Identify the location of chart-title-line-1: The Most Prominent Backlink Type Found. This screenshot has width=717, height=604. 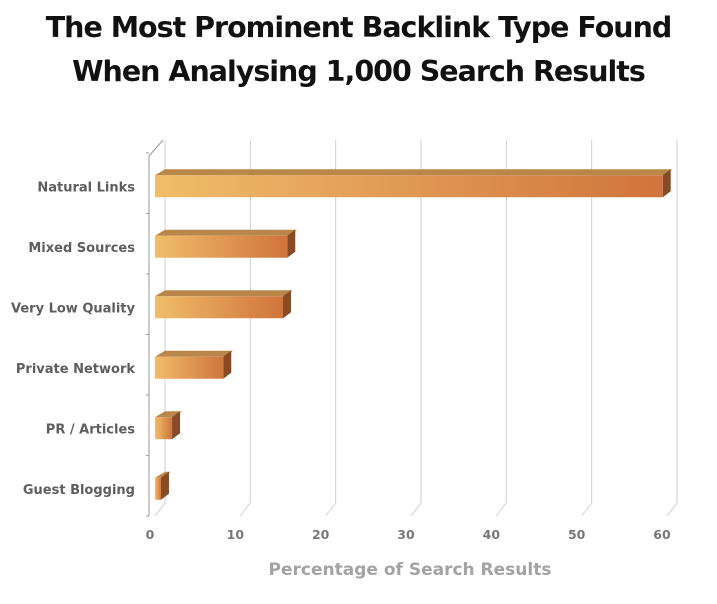
(359, 27).